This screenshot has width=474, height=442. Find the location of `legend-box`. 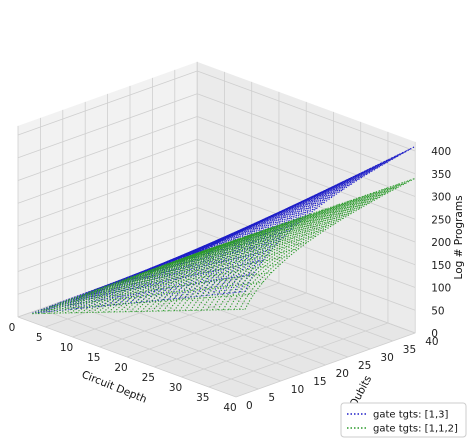

legend-box is located at coordinates (403, 420).